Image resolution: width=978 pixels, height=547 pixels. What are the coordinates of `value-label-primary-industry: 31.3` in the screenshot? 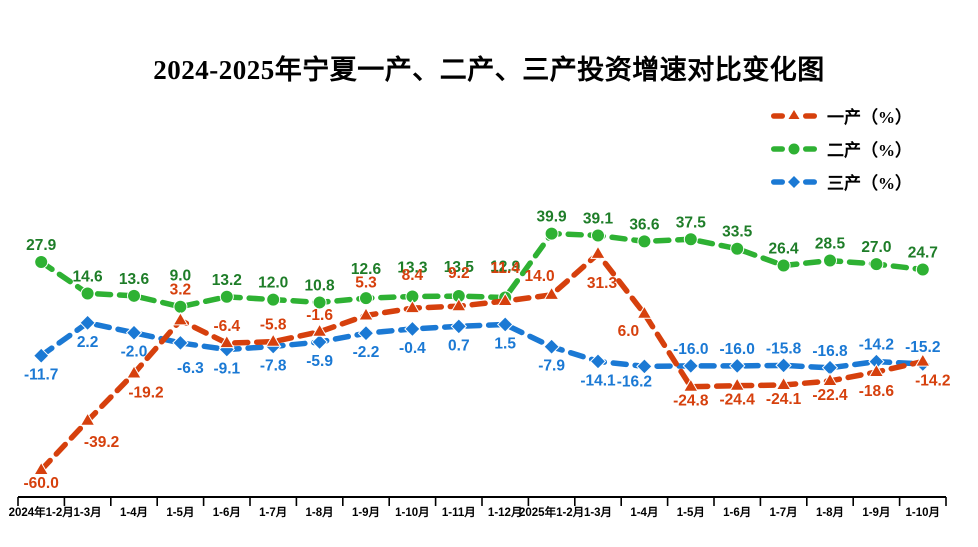 It's located at (602, 283).